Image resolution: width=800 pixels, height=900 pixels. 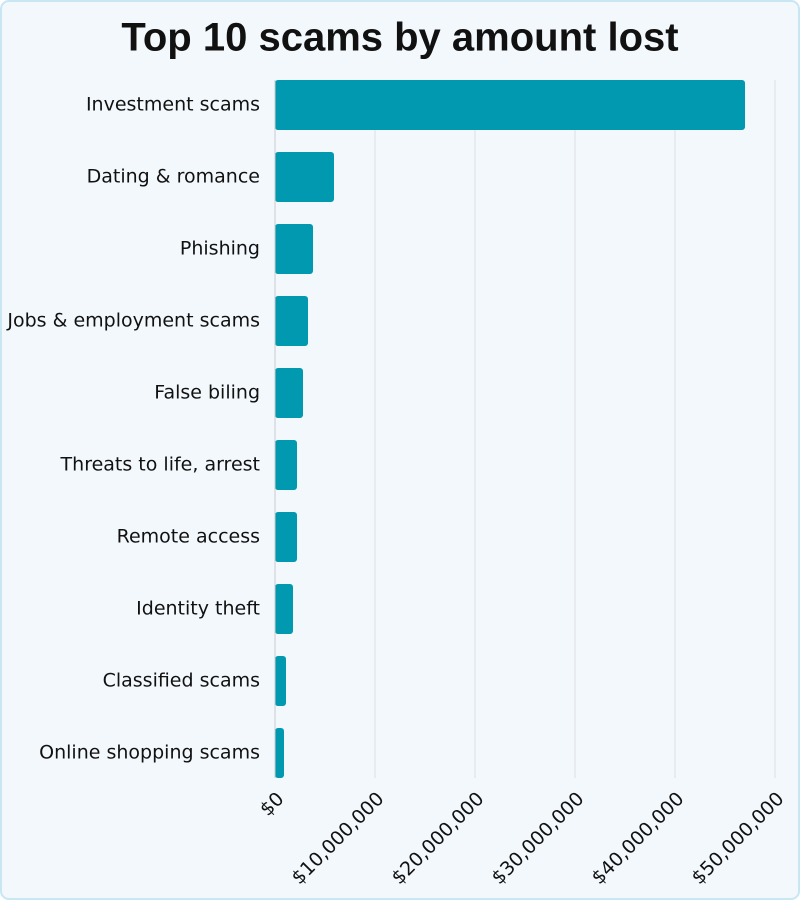 I want to click on y-tick-label: Dating & romance, so click(x=173, y=177).